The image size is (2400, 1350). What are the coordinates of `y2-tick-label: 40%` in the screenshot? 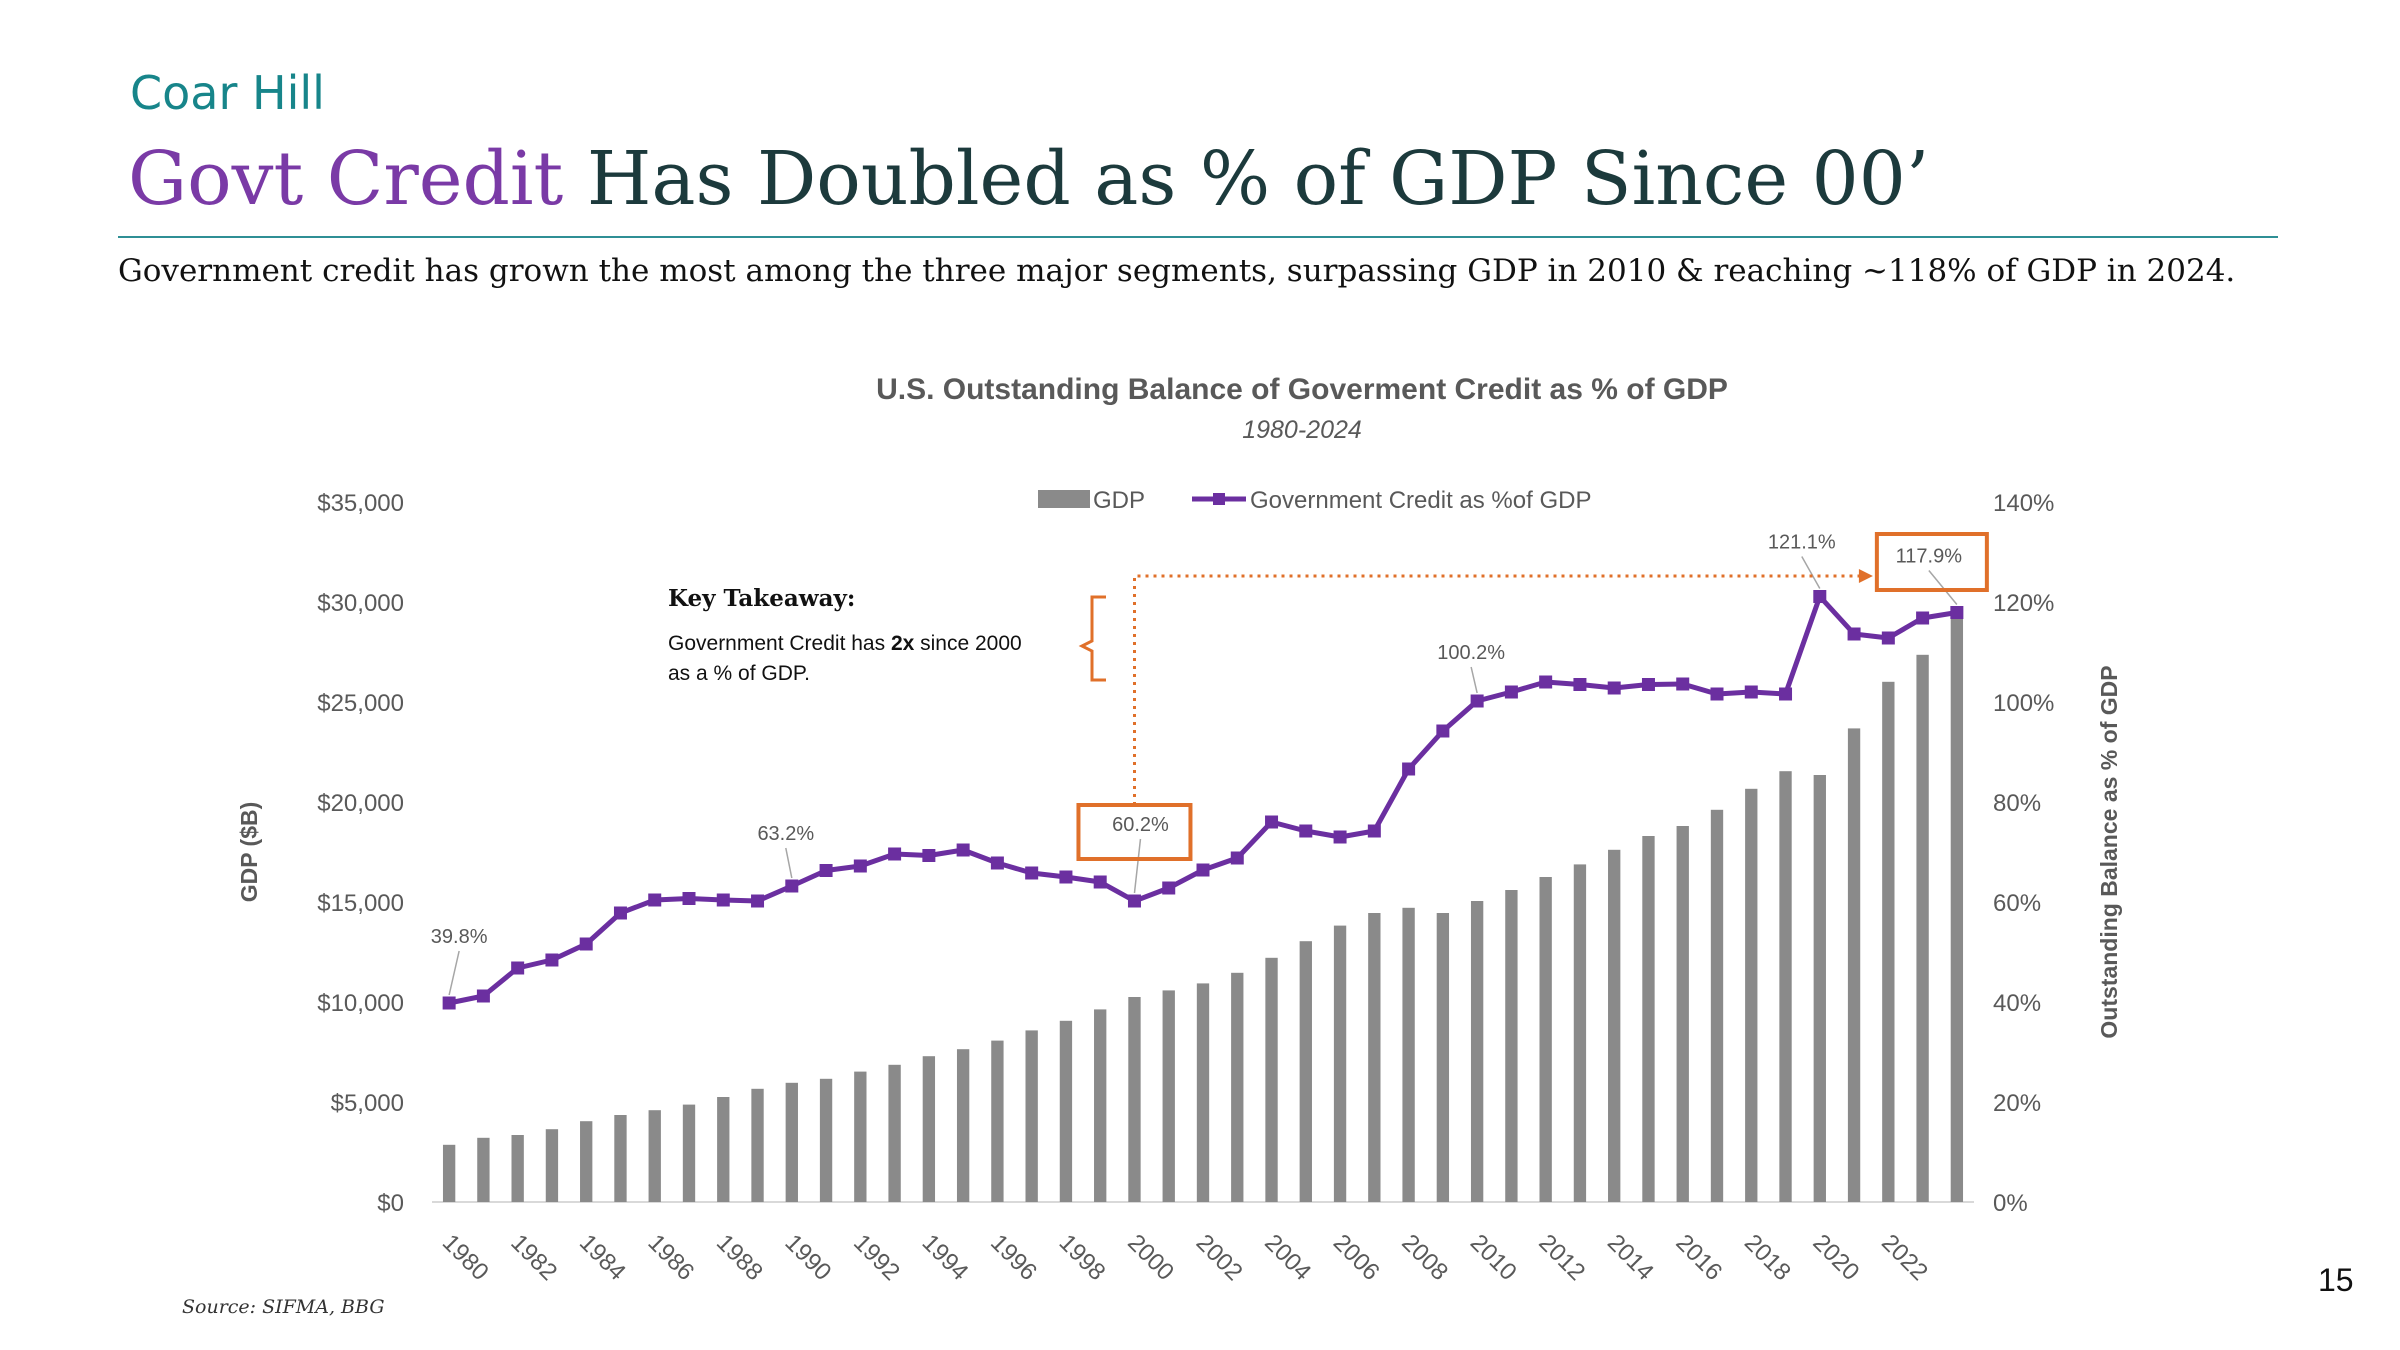 It's located at (2017, 1003).